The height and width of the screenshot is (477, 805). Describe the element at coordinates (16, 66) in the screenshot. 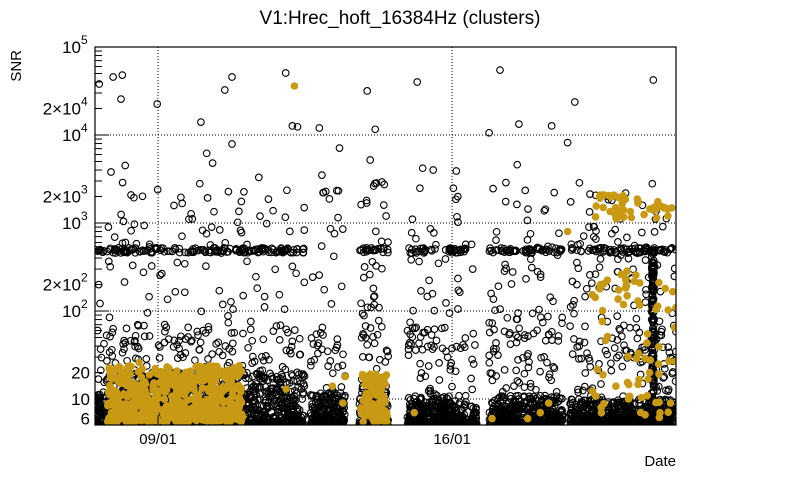

I see `y-axis-label: SNR` at that location.